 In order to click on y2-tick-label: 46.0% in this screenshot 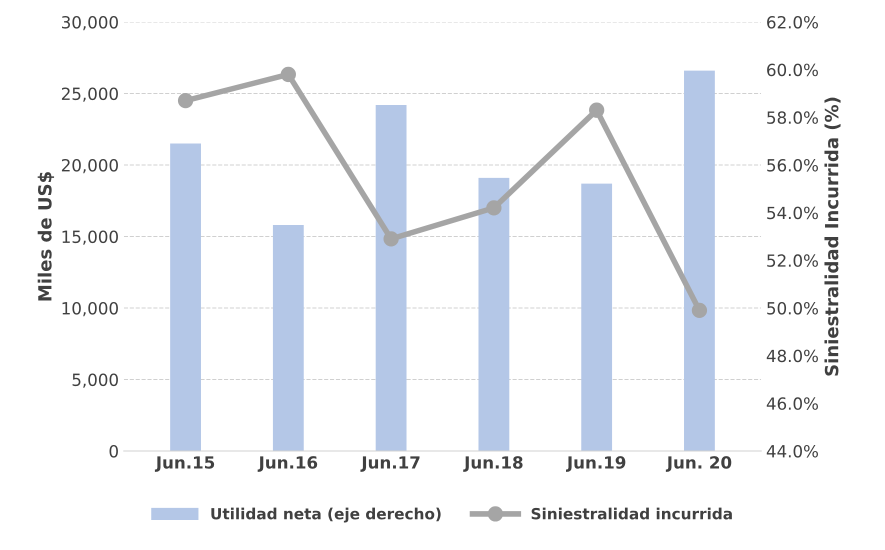, I will do `click(792, 403)`.